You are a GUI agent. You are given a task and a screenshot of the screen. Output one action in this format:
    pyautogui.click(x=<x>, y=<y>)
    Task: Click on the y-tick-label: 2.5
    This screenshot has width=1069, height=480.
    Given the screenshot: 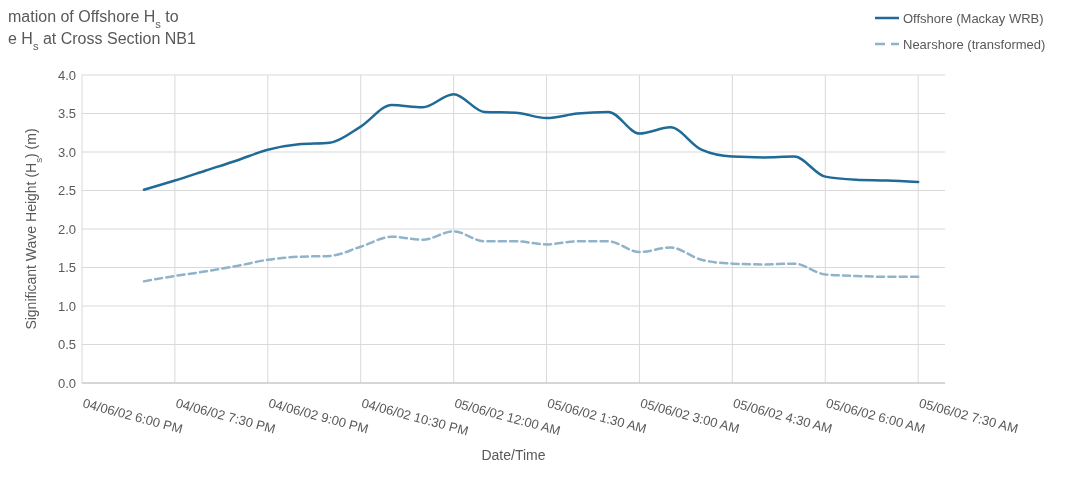 What is the action you would take?
    pyautogui.click(x=66, y=191)
    